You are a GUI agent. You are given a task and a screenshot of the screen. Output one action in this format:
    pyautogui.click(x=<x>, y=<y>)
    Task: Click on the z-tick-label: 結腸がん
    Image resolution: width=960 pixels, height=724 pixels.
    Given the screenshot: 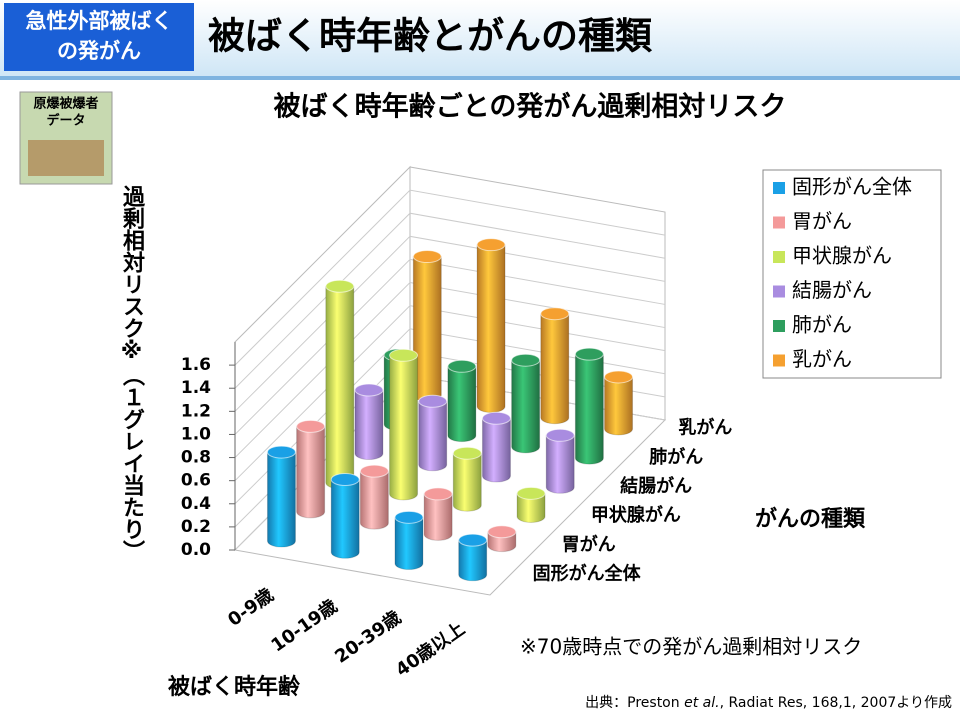 What is the action you would take?
    pyautogui.click(x=656, y=486)
    